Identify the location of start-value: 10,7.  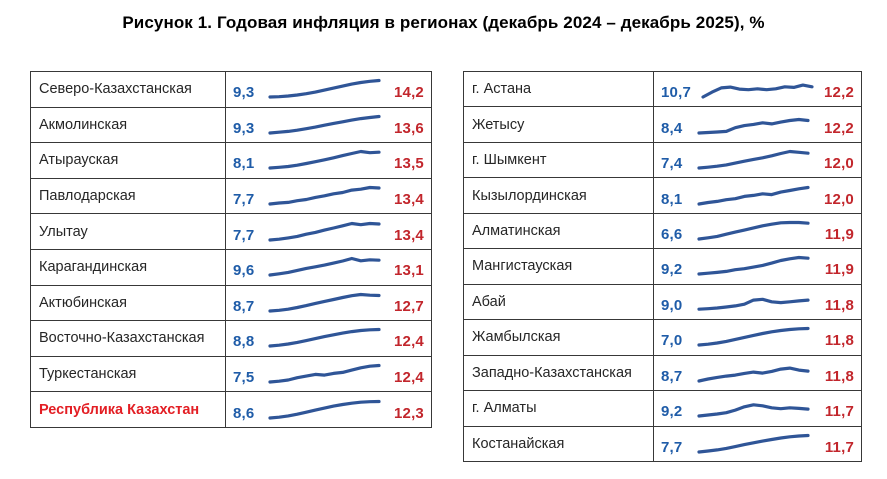
(676, 93).